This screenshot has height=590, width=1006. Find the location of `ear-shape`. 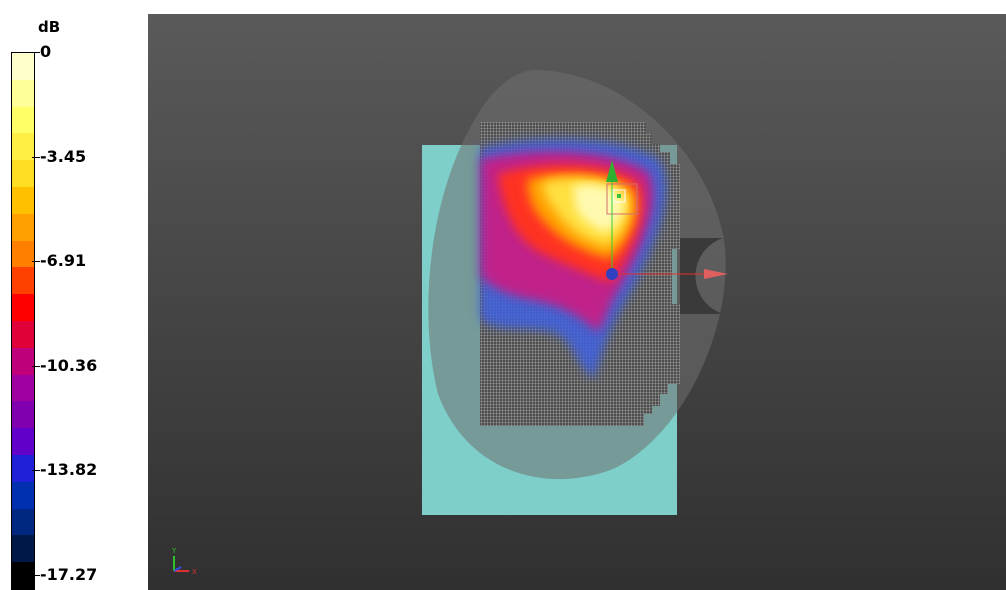

ear-shape is located at coordinates (701, 276).